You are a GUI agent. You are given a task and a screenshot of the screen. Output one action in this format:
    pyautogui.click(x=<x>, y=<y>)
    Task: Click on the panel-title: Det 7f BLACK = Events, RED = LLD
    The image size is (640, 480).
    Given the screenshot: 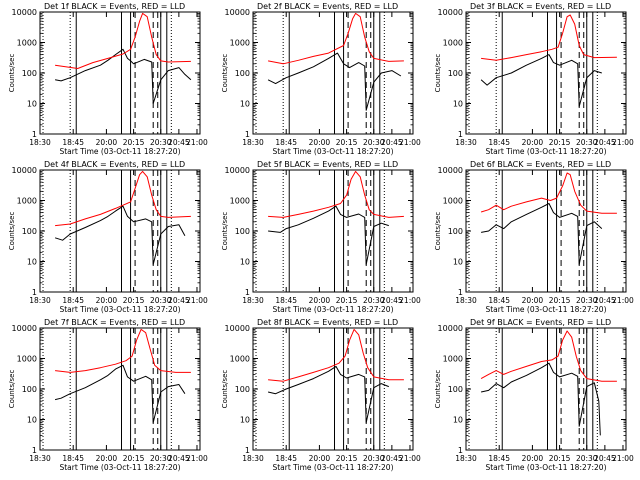 What is the action you would take?
    pyautogui.click(x=114, y=322)
    